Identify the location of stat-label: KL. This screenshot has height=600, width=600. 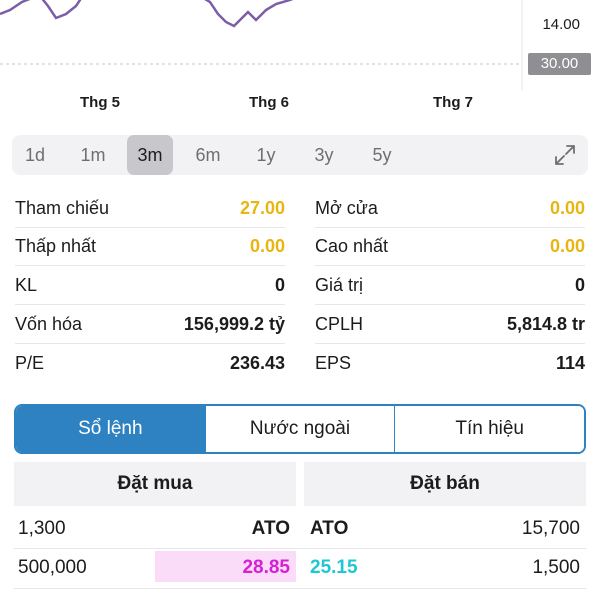
(26, 285).